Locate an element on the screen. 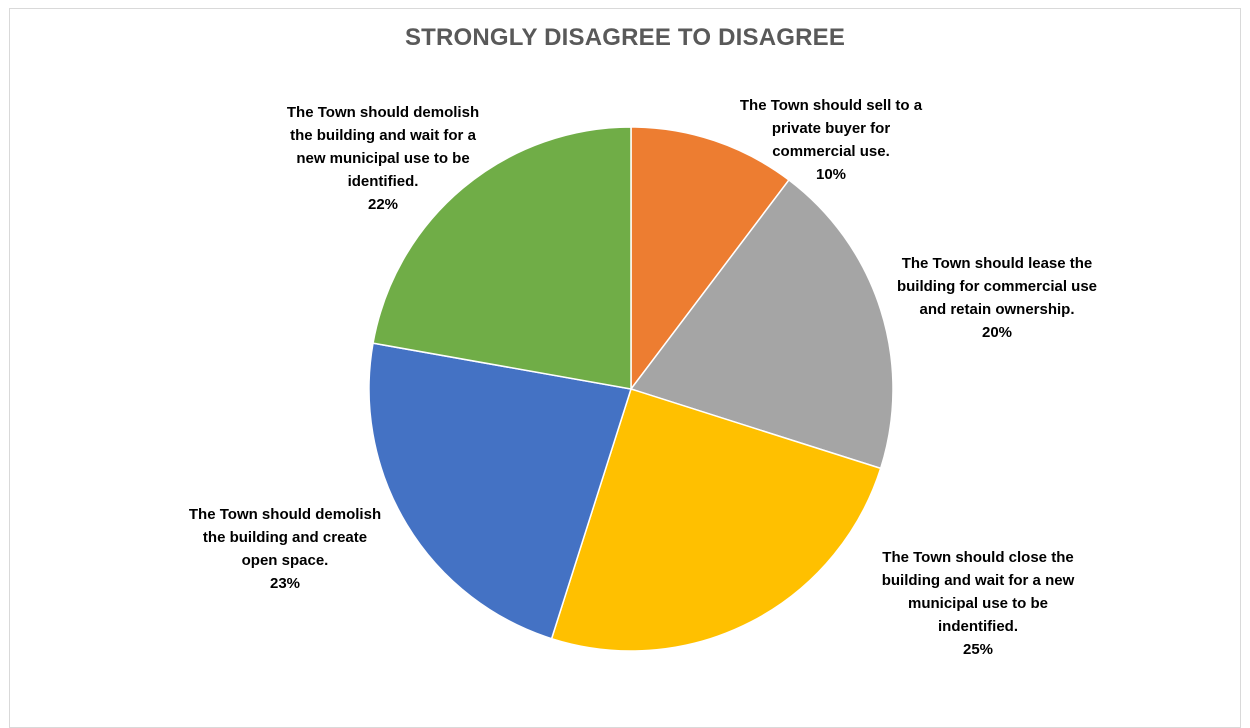  slice-label-line: the building and wait for a is located at coordinates (383, 135).